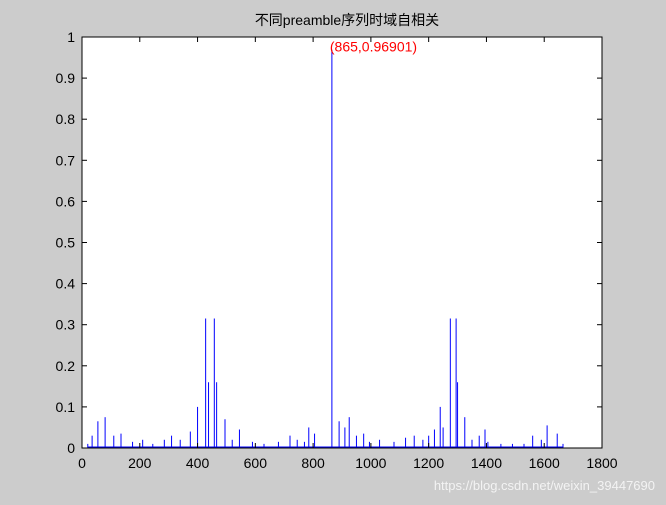  I want to click on y-tick-label: 0.7, so click(66, 160).